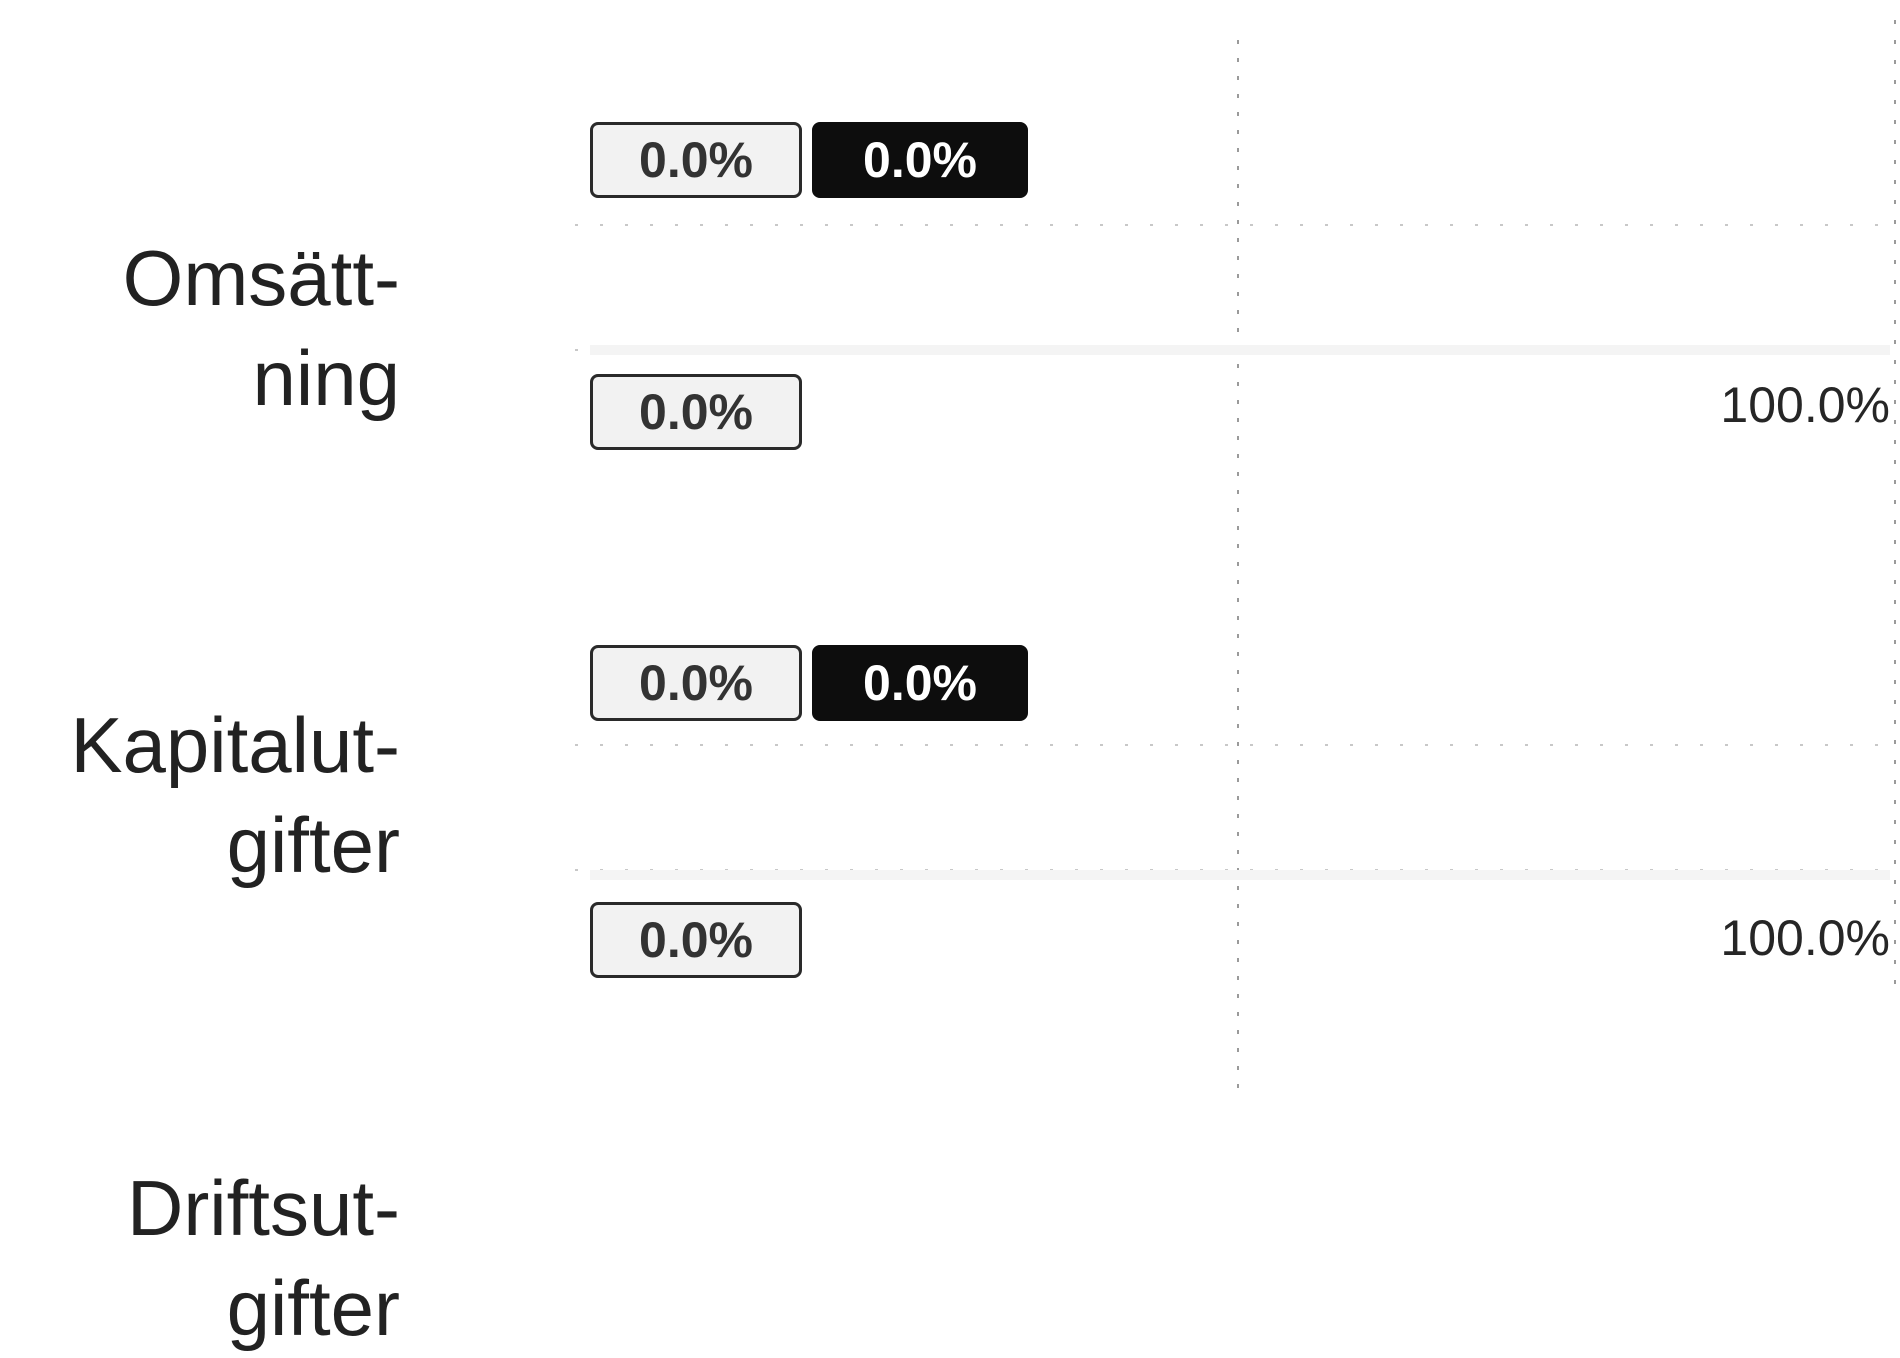  I want to click on category-label-kapitalutgifter: Kapitalut- gifter, so click(235, 795).